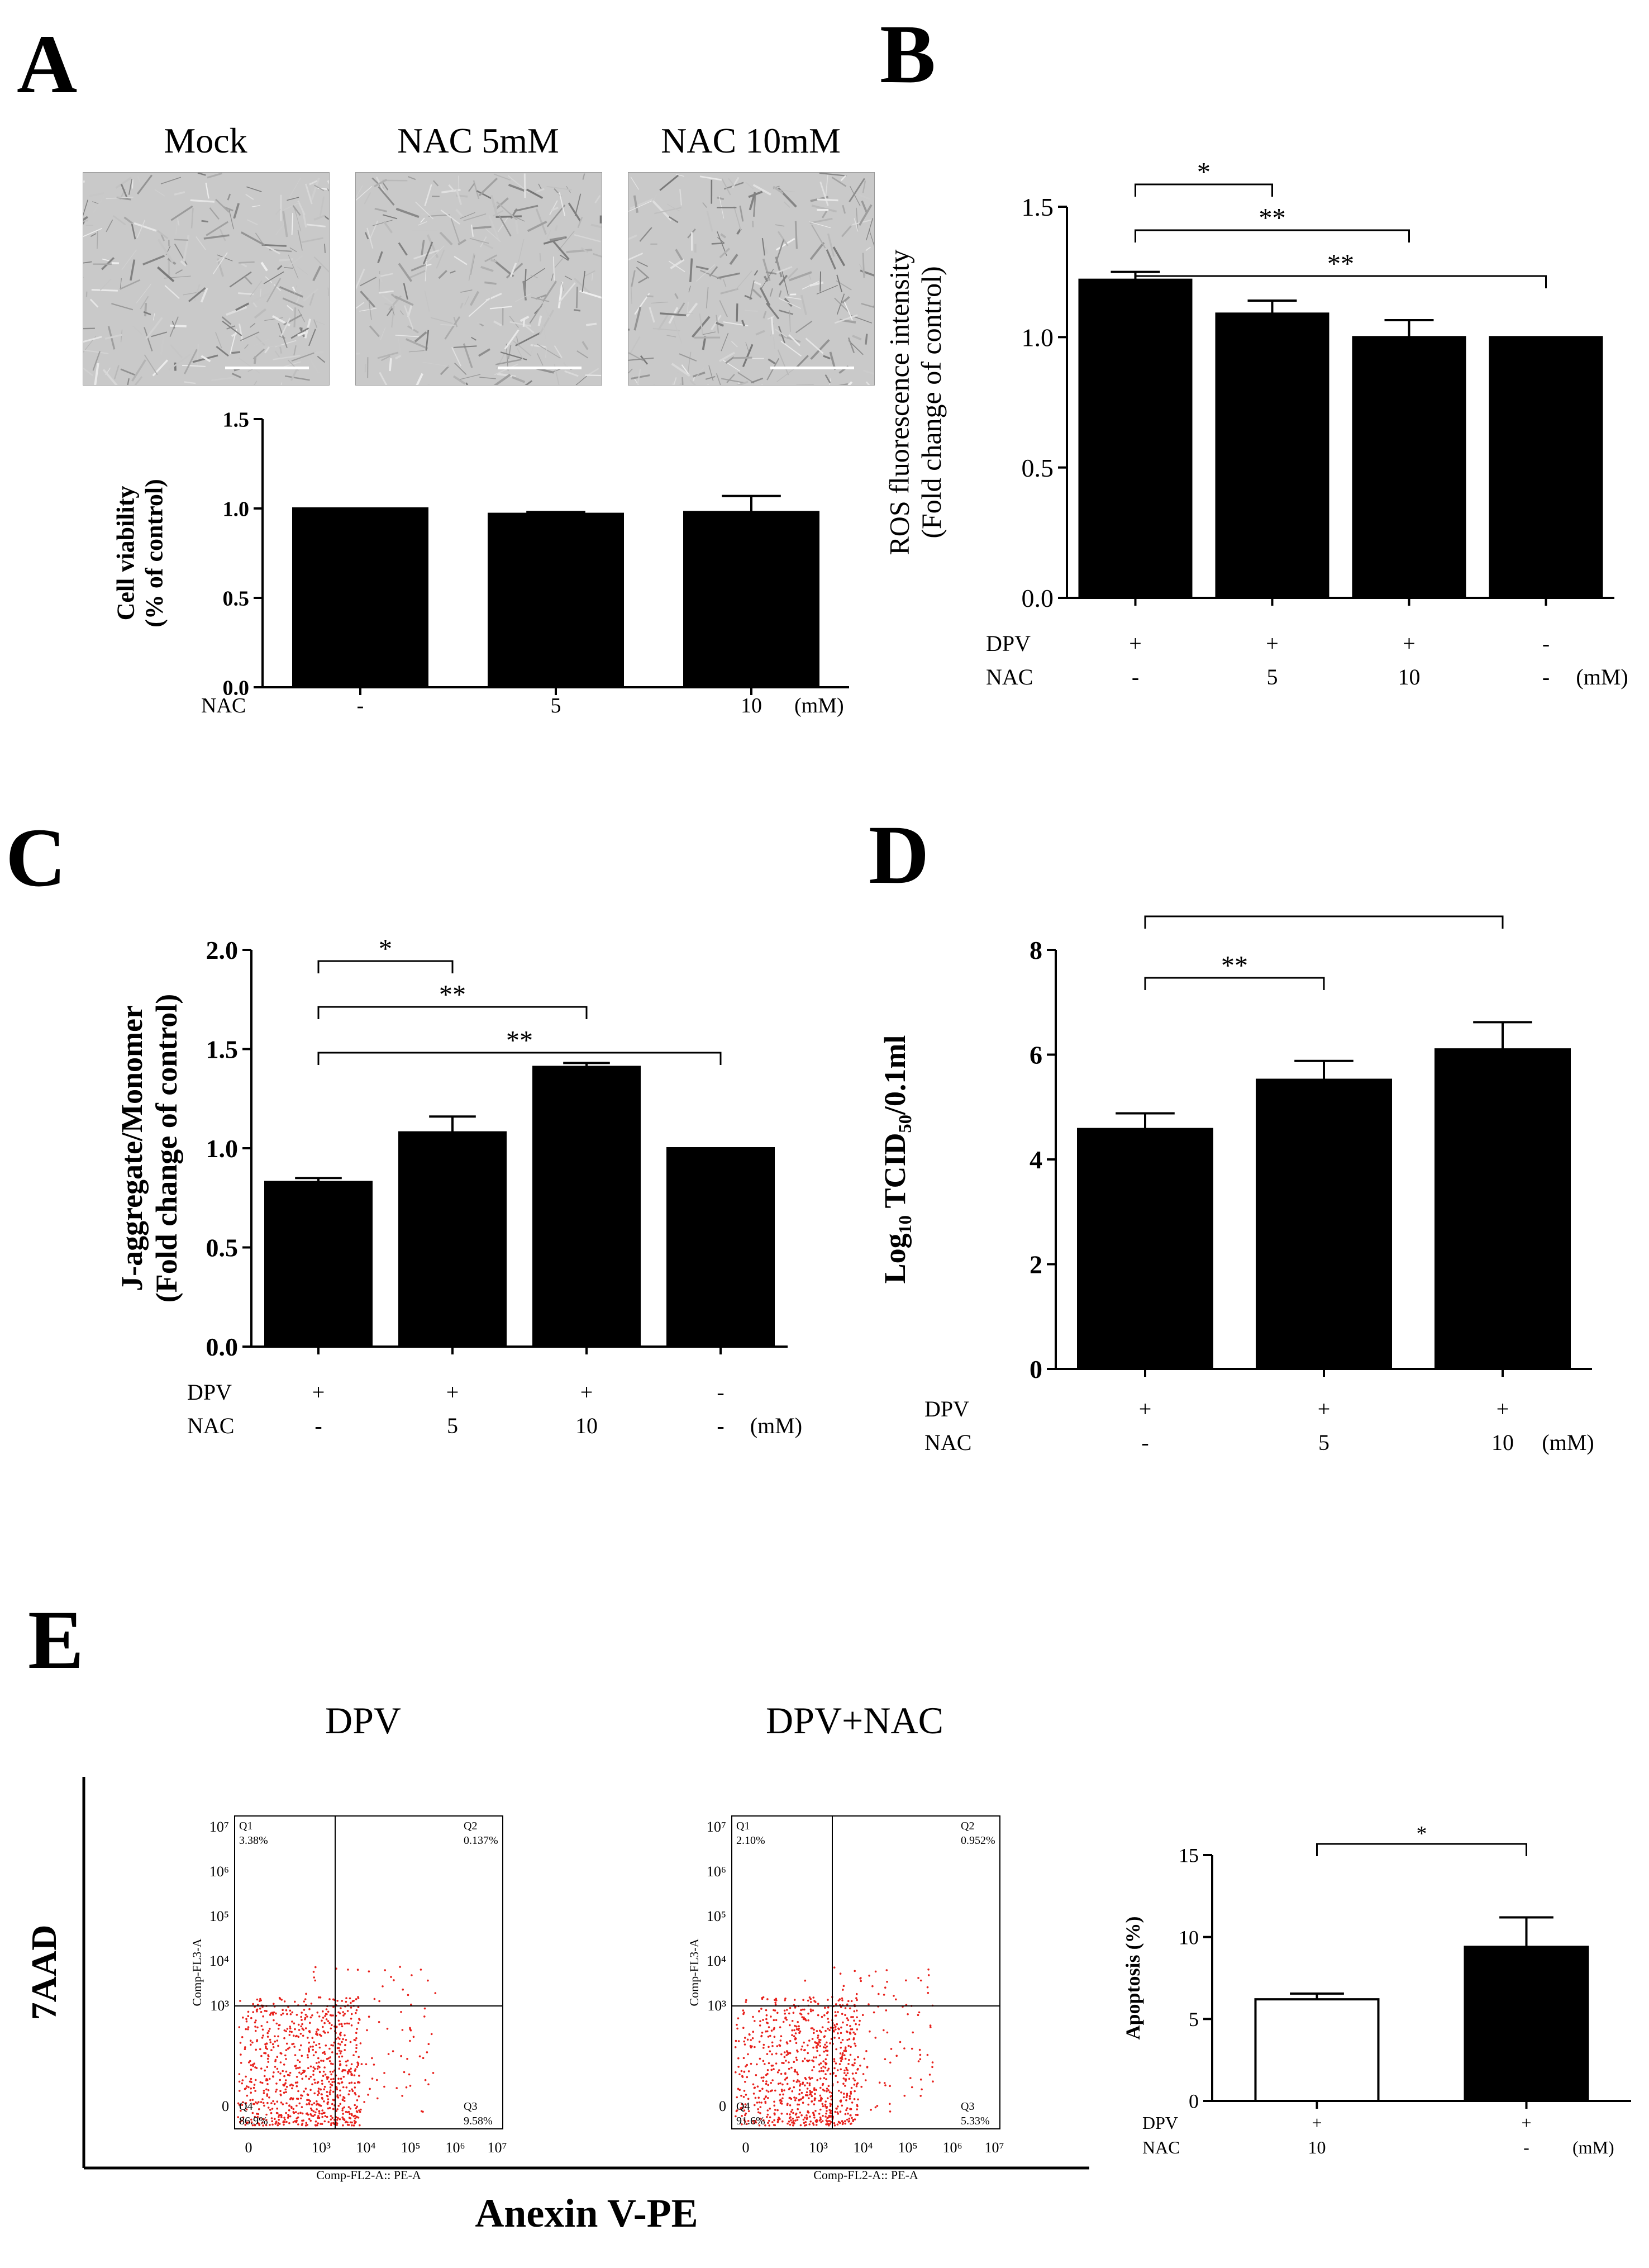 The width and height of the screenshot is (1649, 2268). I want to click on y-tick-label: 1.5, so click(1038, 207).